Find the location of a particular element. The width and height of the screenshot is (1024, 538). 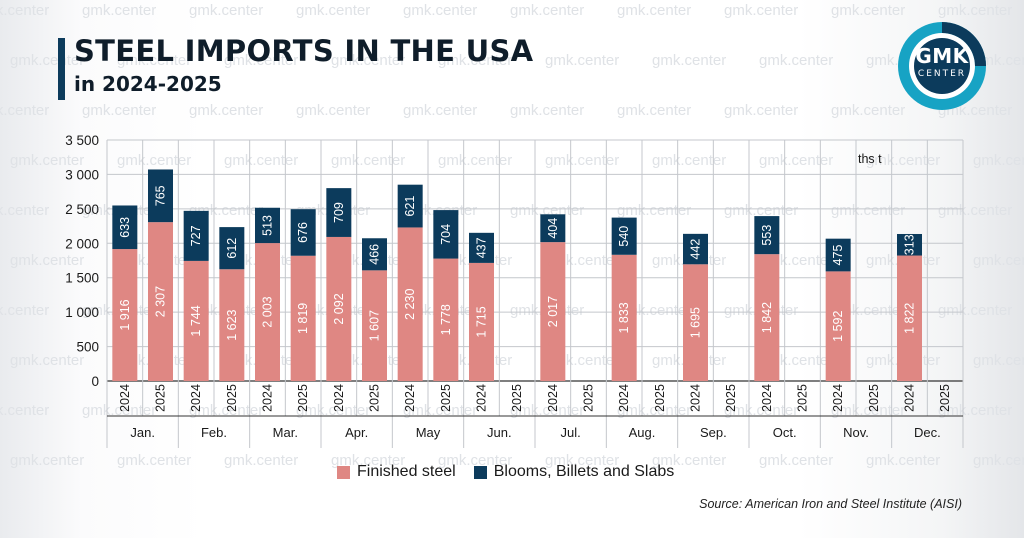

data-label-semis: 709 is located at coordinates (339, 212).